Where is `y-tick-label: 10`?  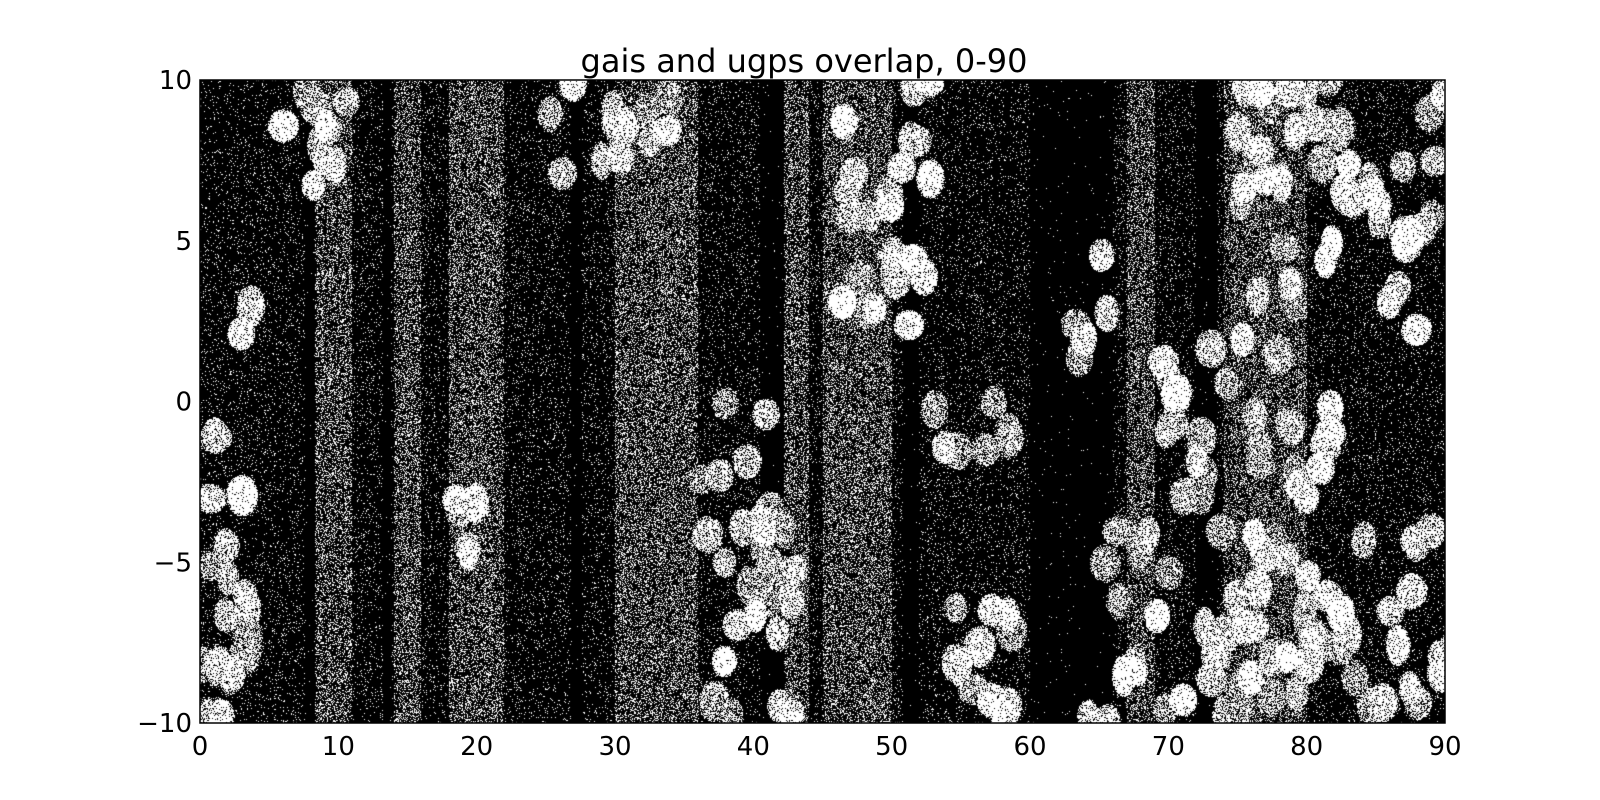 y-tick-label: 10 is located at coordinates (175, 81).